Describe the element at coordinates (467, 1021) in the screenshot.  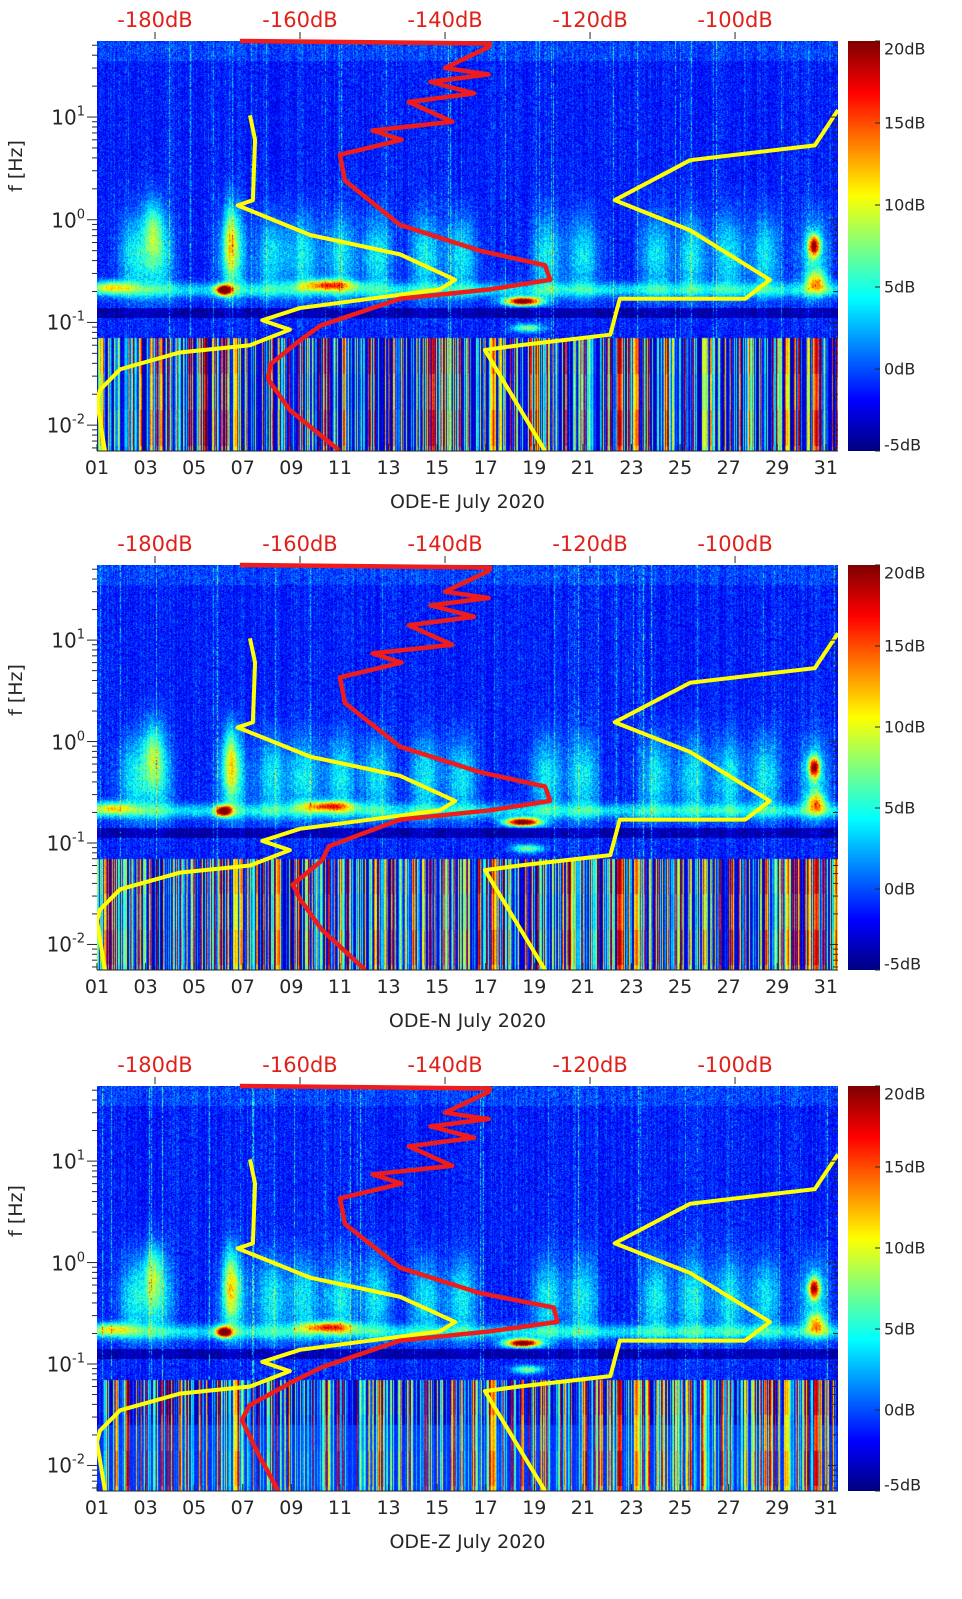
I see `x-axis-label: ODE-N July 2020` at that location.